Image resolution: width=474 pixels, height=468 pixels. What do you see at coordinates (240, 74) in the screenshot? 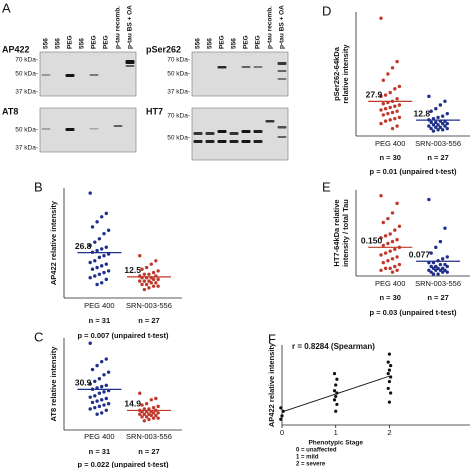
I see `blot-image` at bounding box center [240, 74].